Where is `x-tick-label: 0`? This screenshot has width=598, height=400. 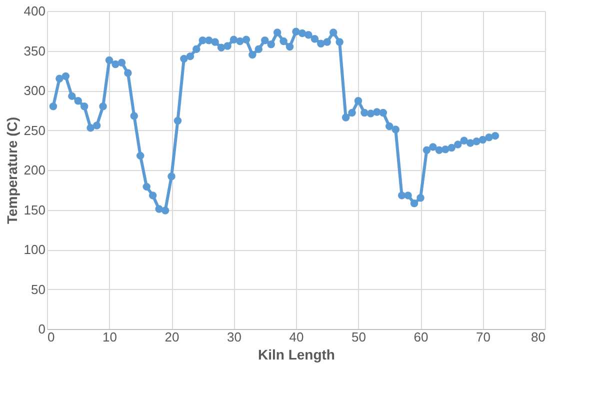 x-tick-label: 0 is located at coordinates (51, 337).